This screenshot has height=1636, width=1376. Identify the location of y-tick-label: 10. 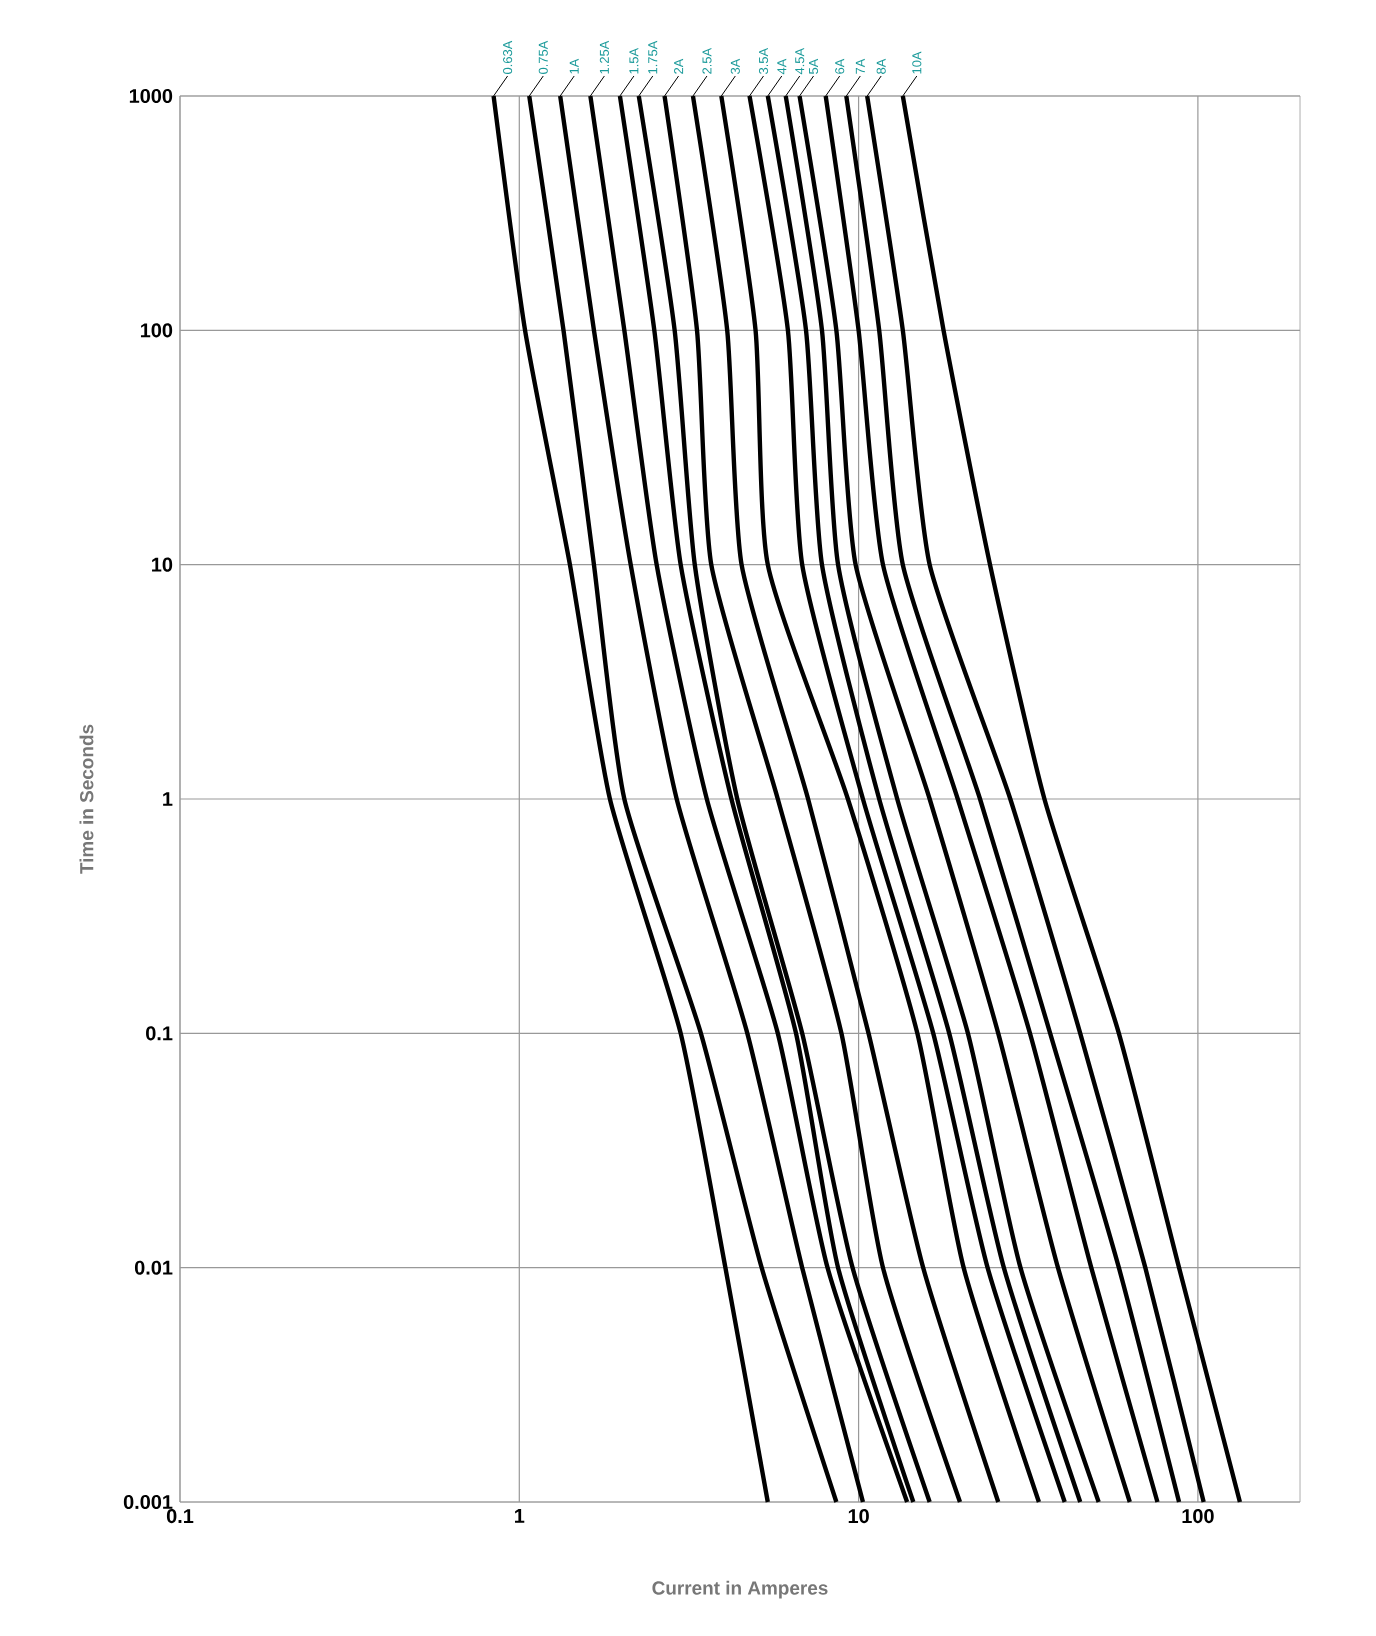
(162, 564).